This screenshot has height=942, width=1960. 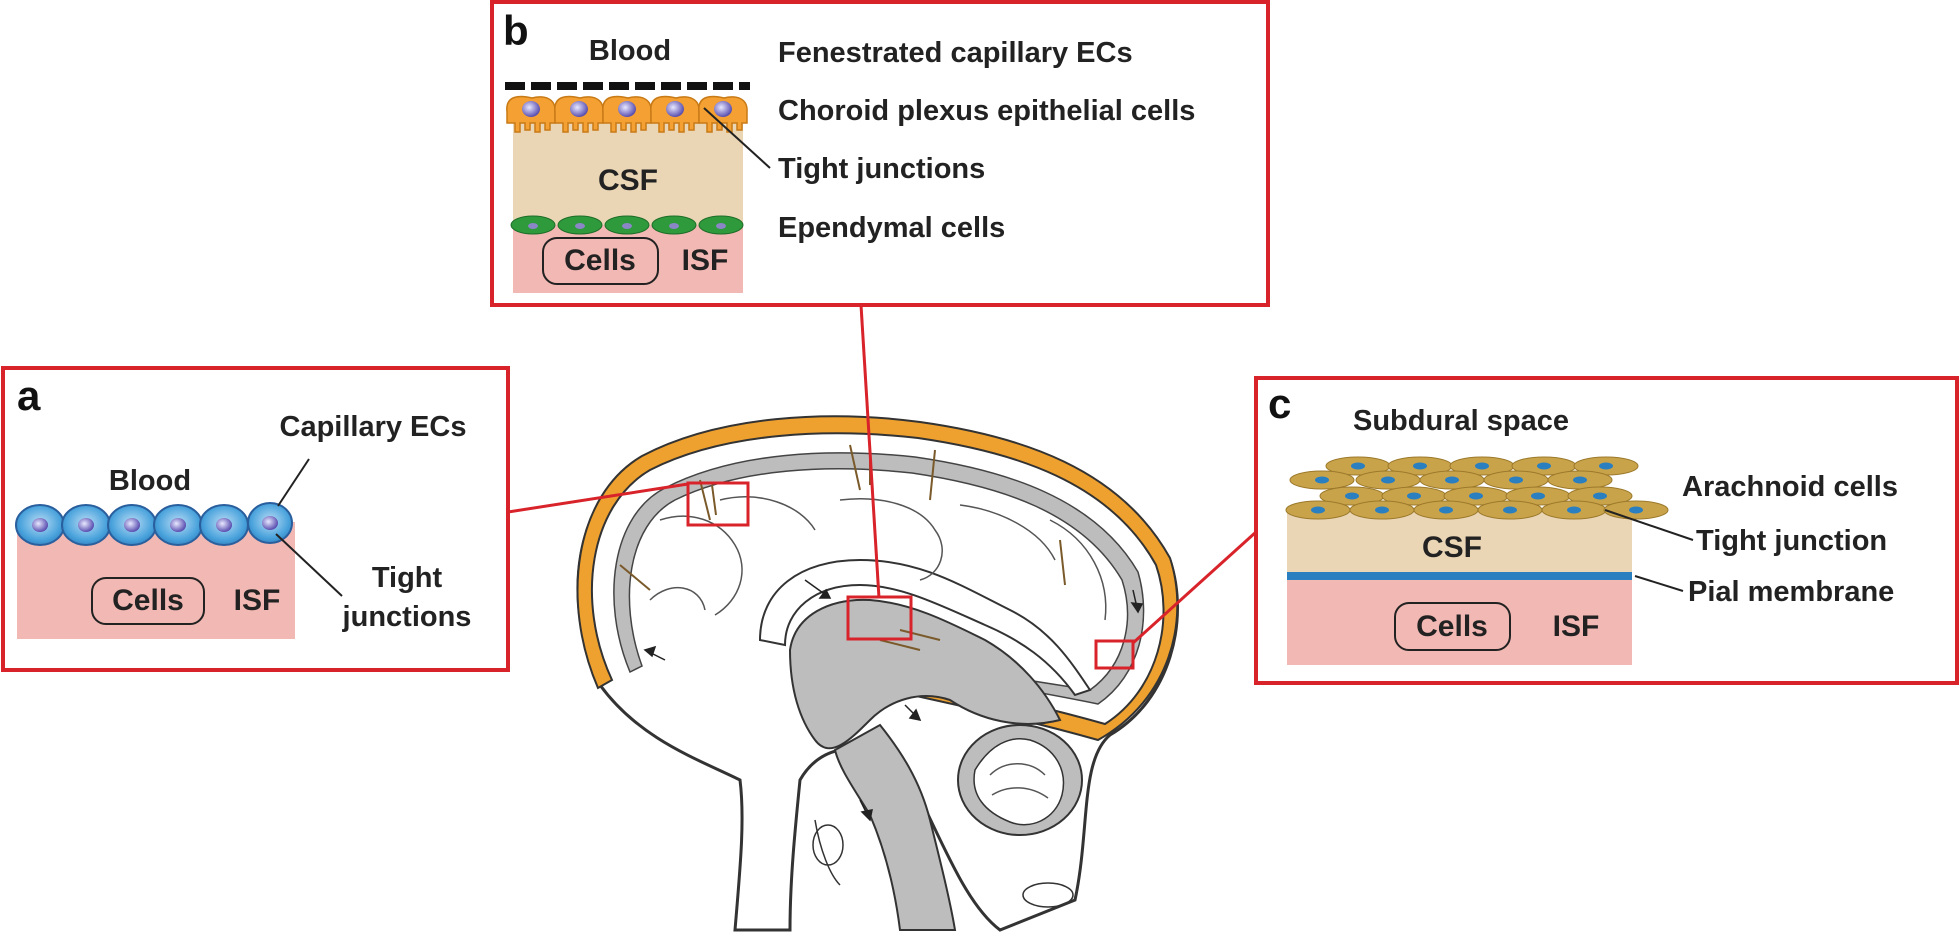 I want to click on panel-b-cells-box, so click(x=600, y=261).